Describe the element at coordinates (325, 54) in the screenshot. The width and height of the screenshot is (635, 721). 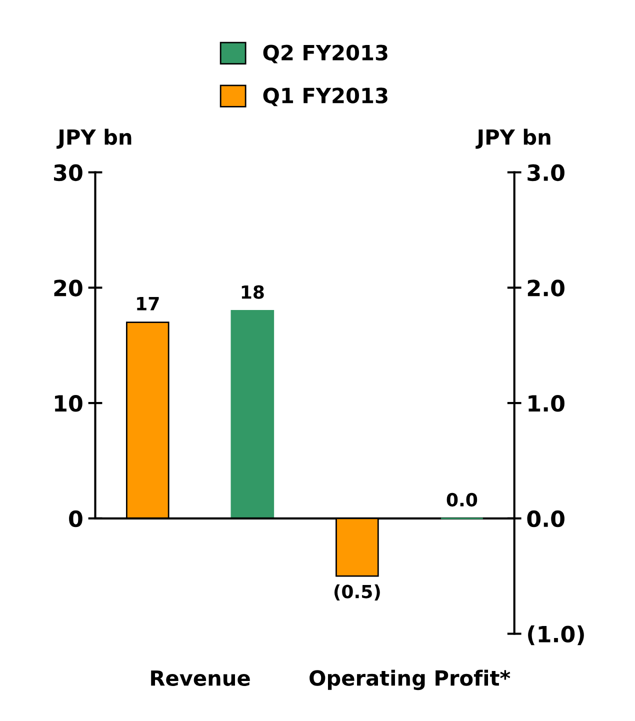
I see `legend-label: Q2 FY2013` at that location.